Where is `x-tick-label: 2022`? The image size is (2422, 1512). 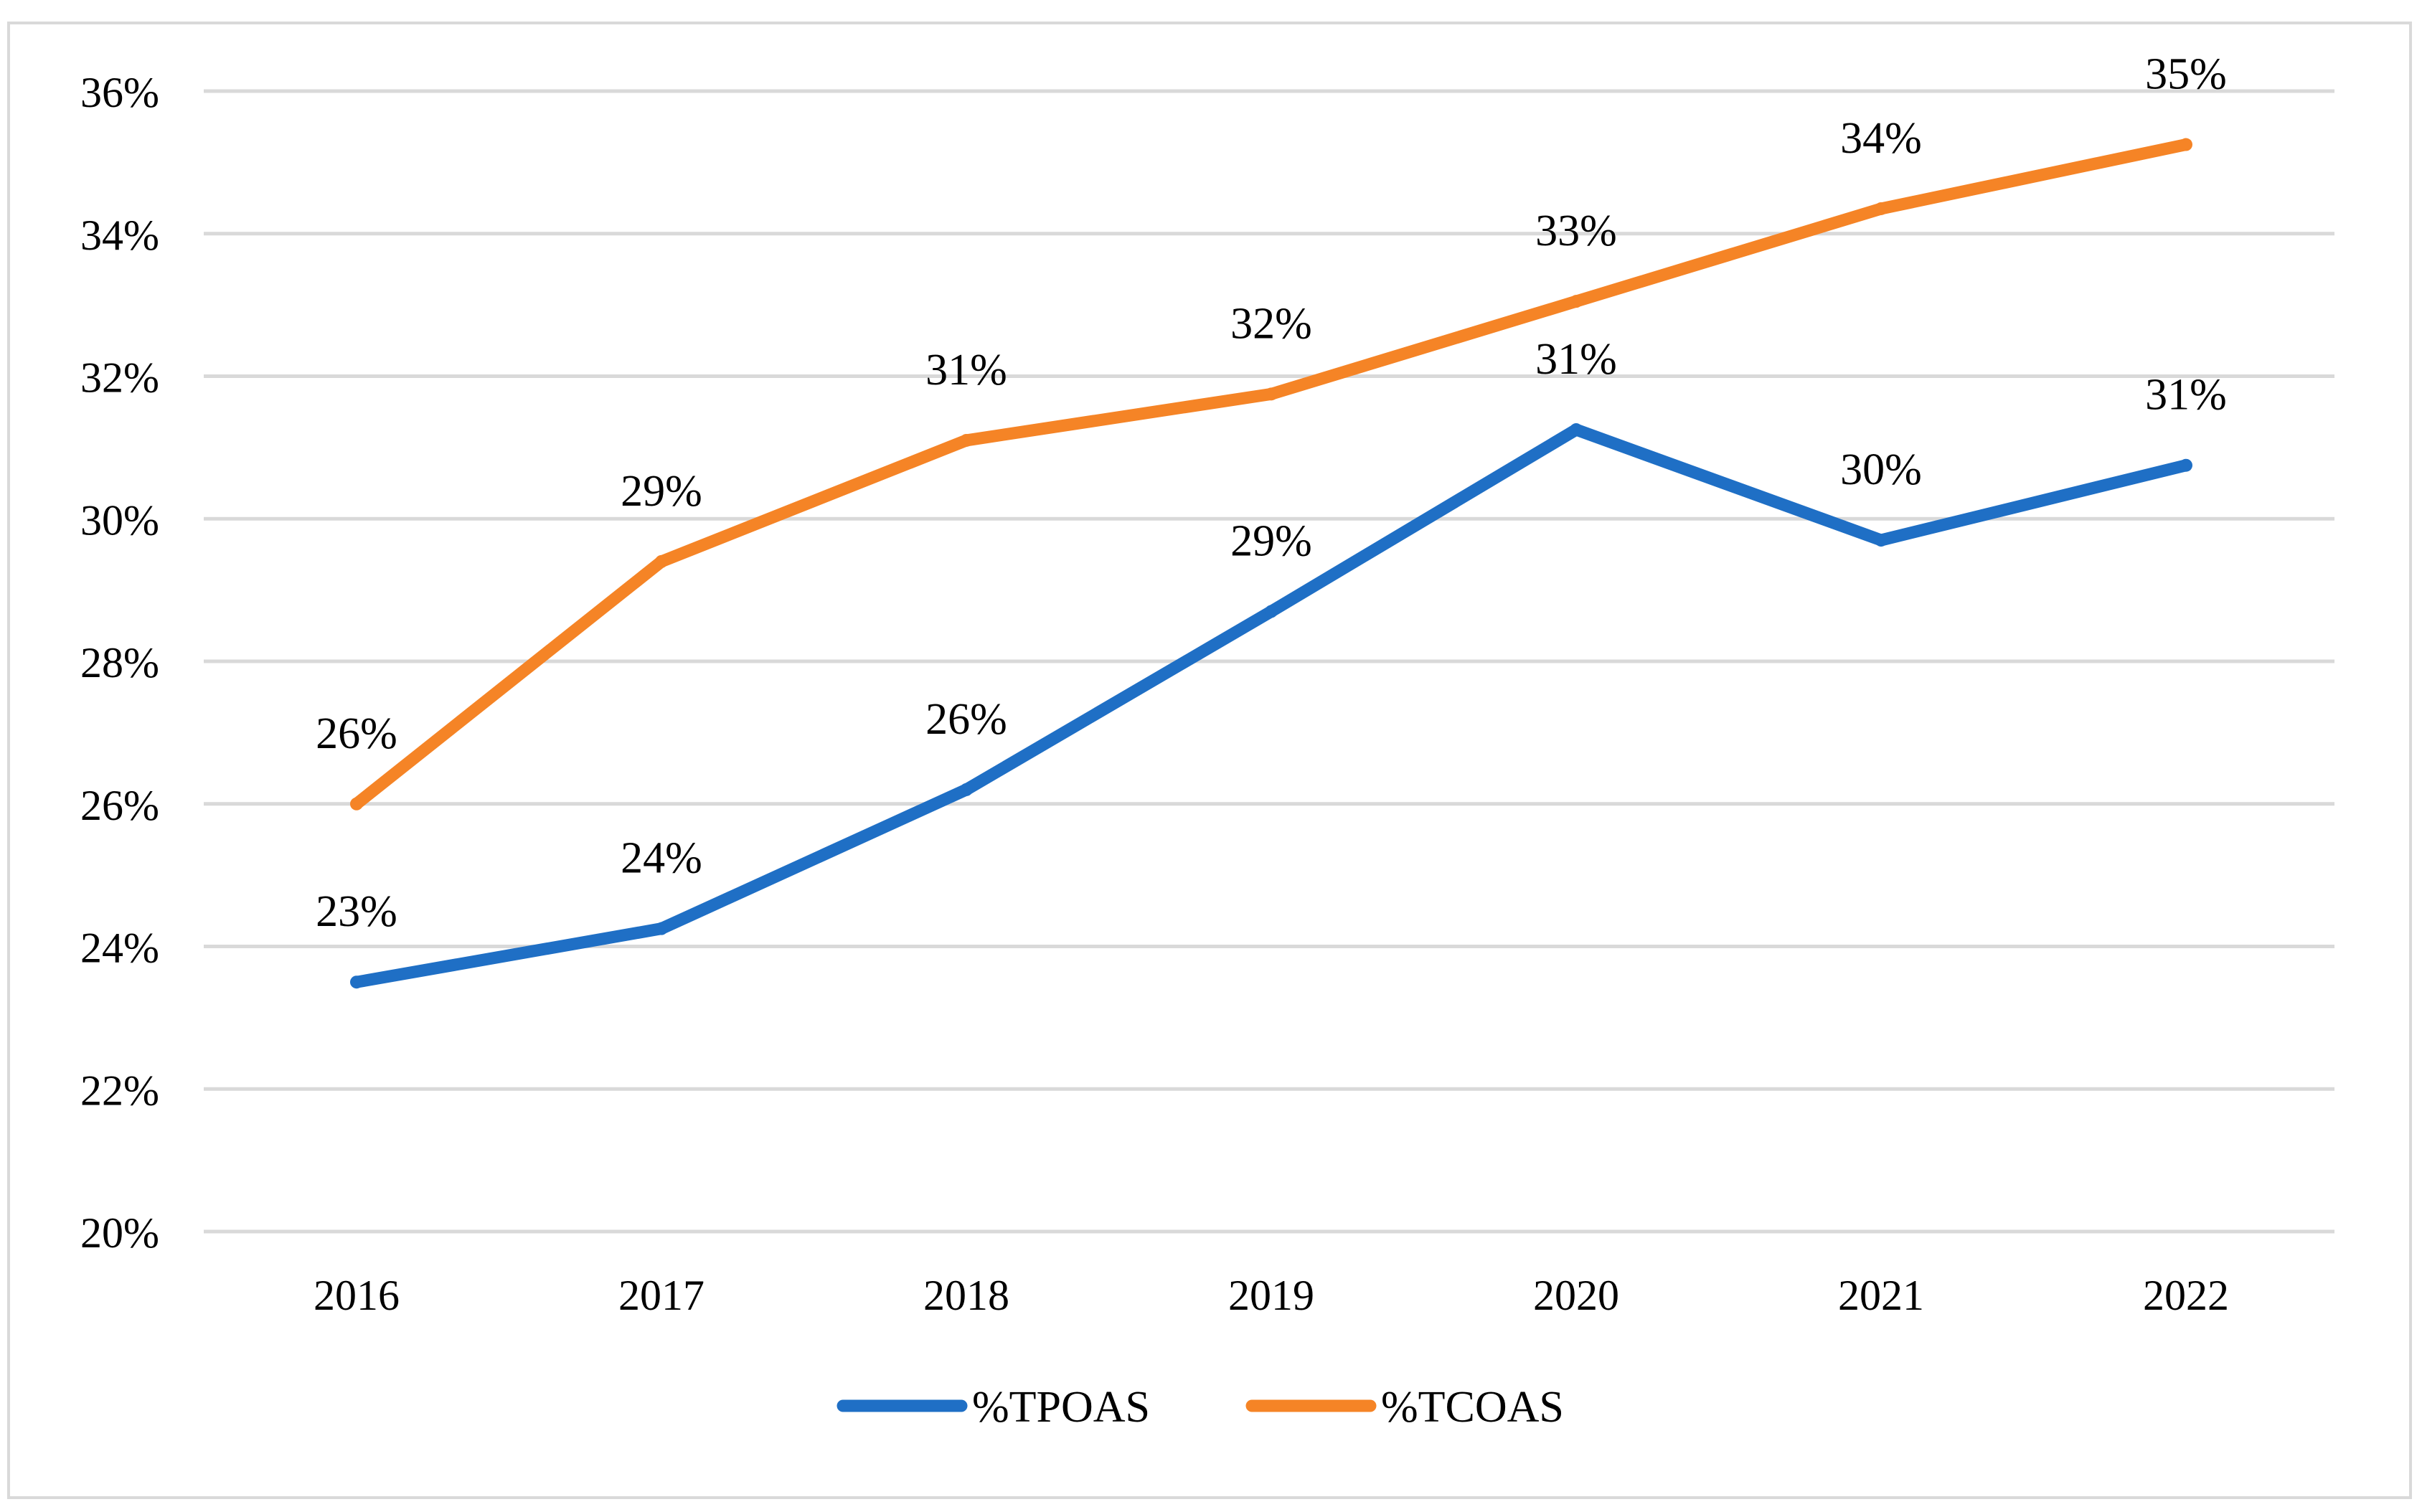 x-tick-label: 2022 is located at coordinates (2186, 1295).